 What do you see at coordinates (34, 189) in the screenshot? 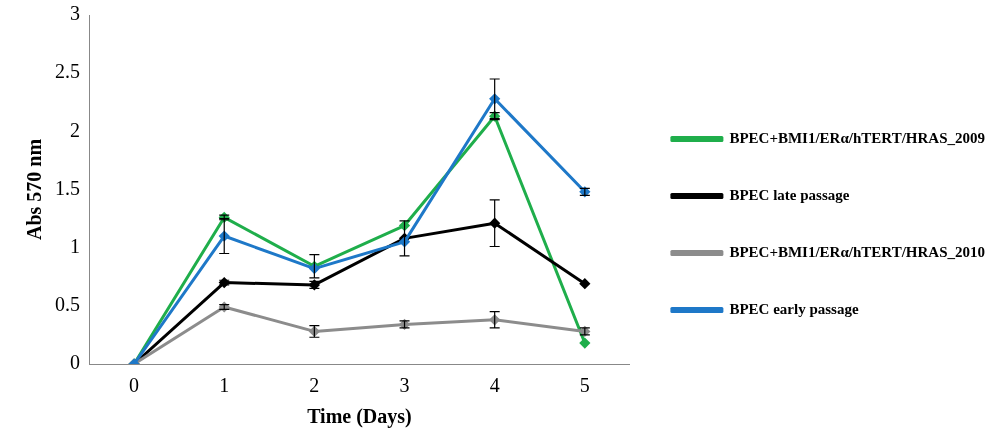
I see `y-axis-title: Abs 570 nm` at bounding box center [34, 189].